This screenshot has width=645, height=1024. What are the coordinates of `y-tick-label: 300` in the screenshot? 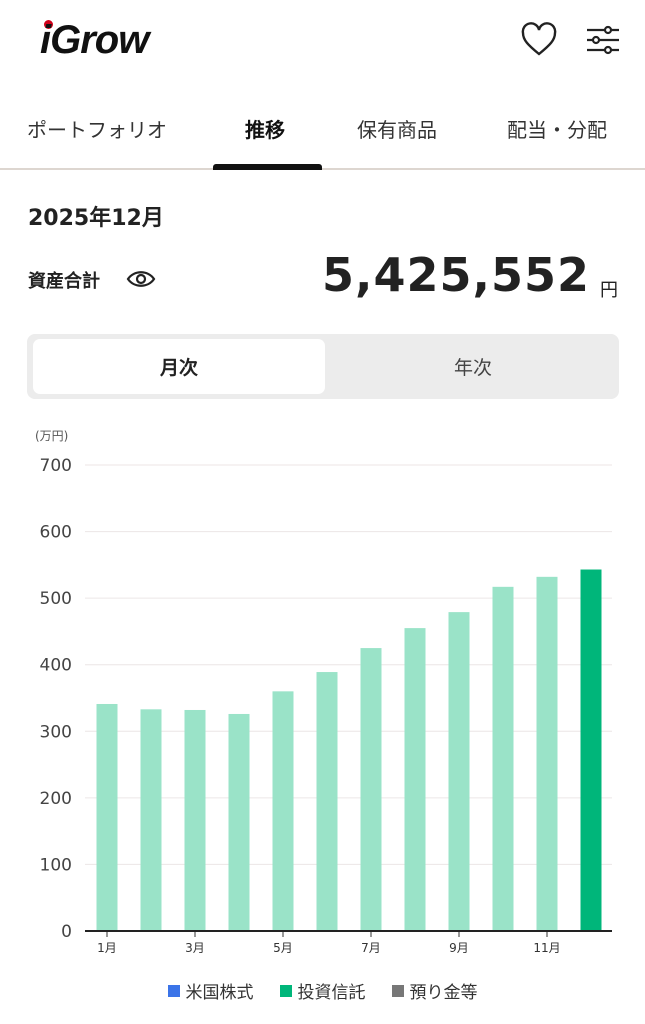 It's located at (56, 732).